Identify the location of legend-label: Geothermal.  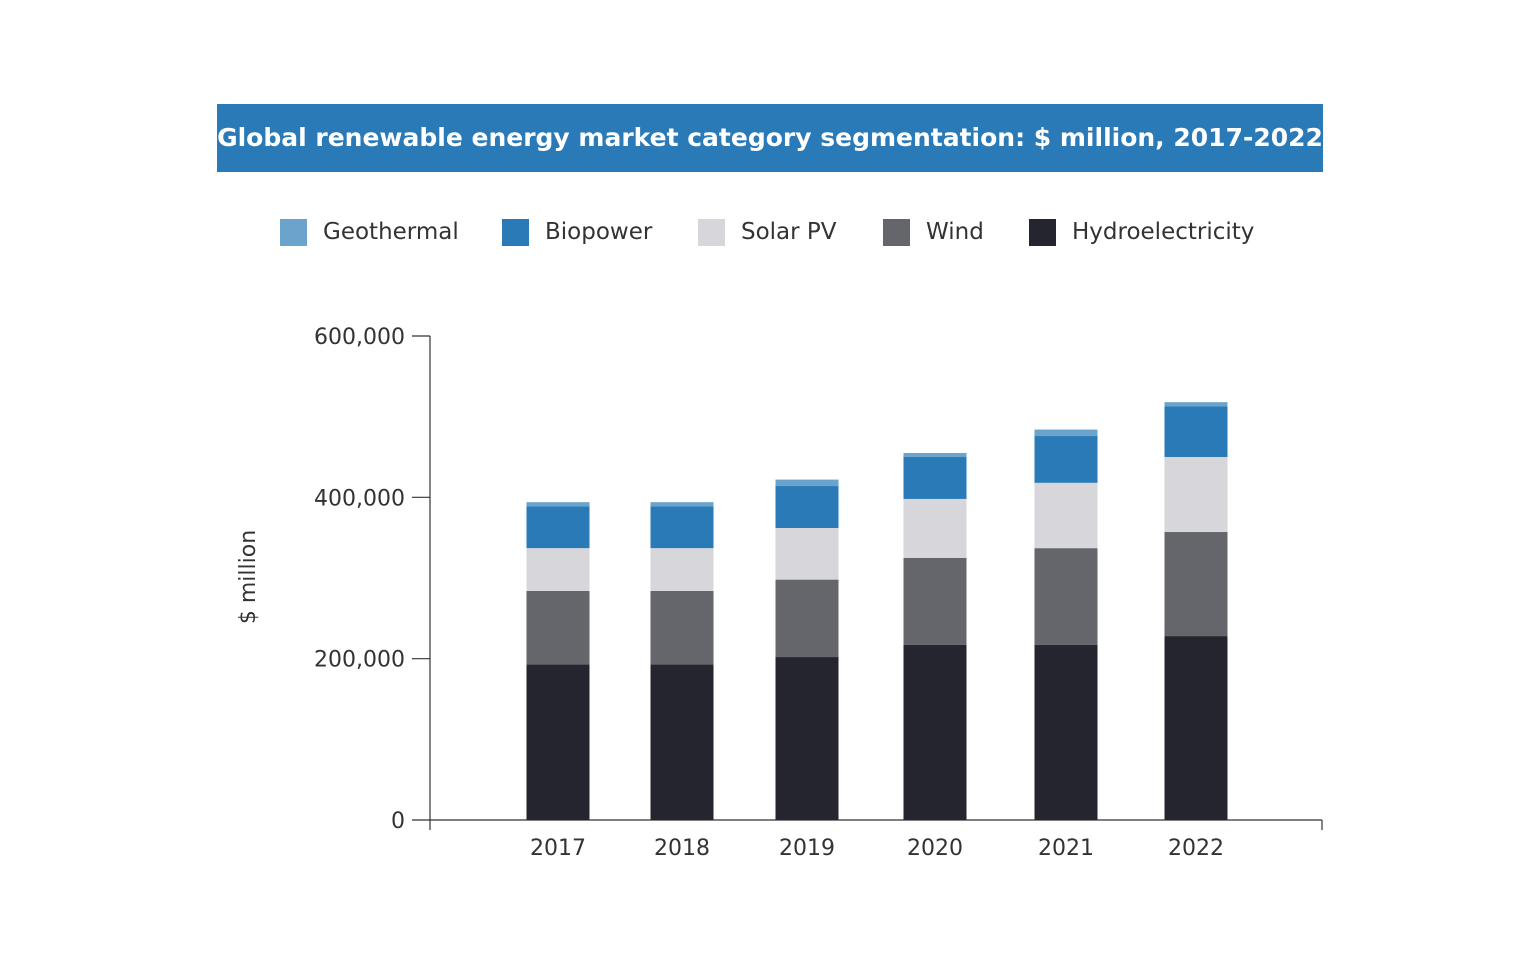
(391, 232).